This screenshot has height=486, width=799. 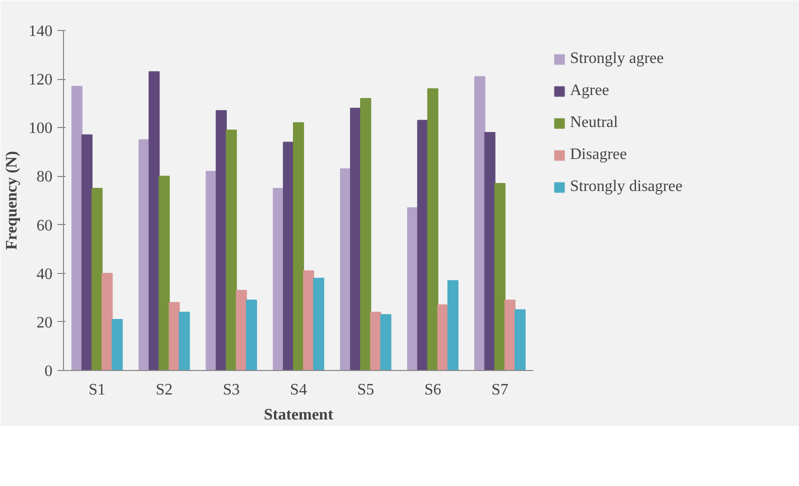 What do you see at coordinates (299, 415) in the screenshot?
I see `x-axis-title: Statement` at bounding box center [299, 415].